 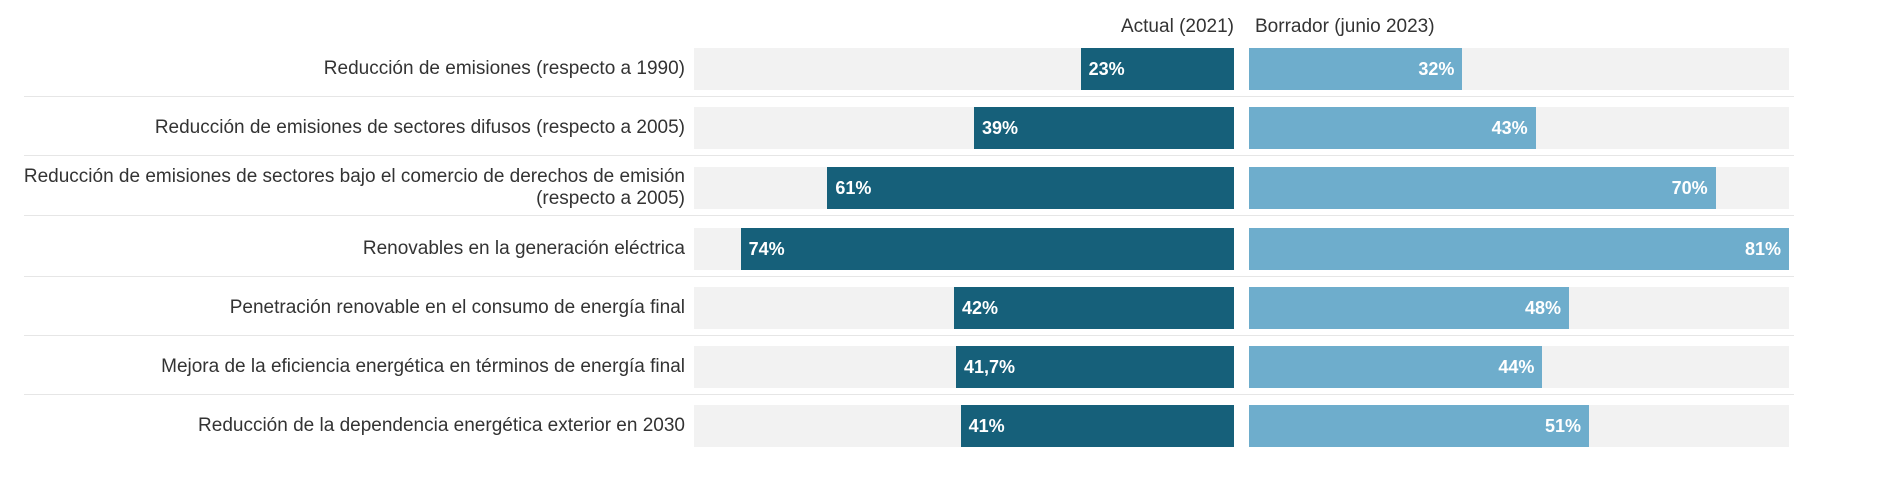 I want to click on data-label-borrador: 70%, so click(x=1689, y=188).